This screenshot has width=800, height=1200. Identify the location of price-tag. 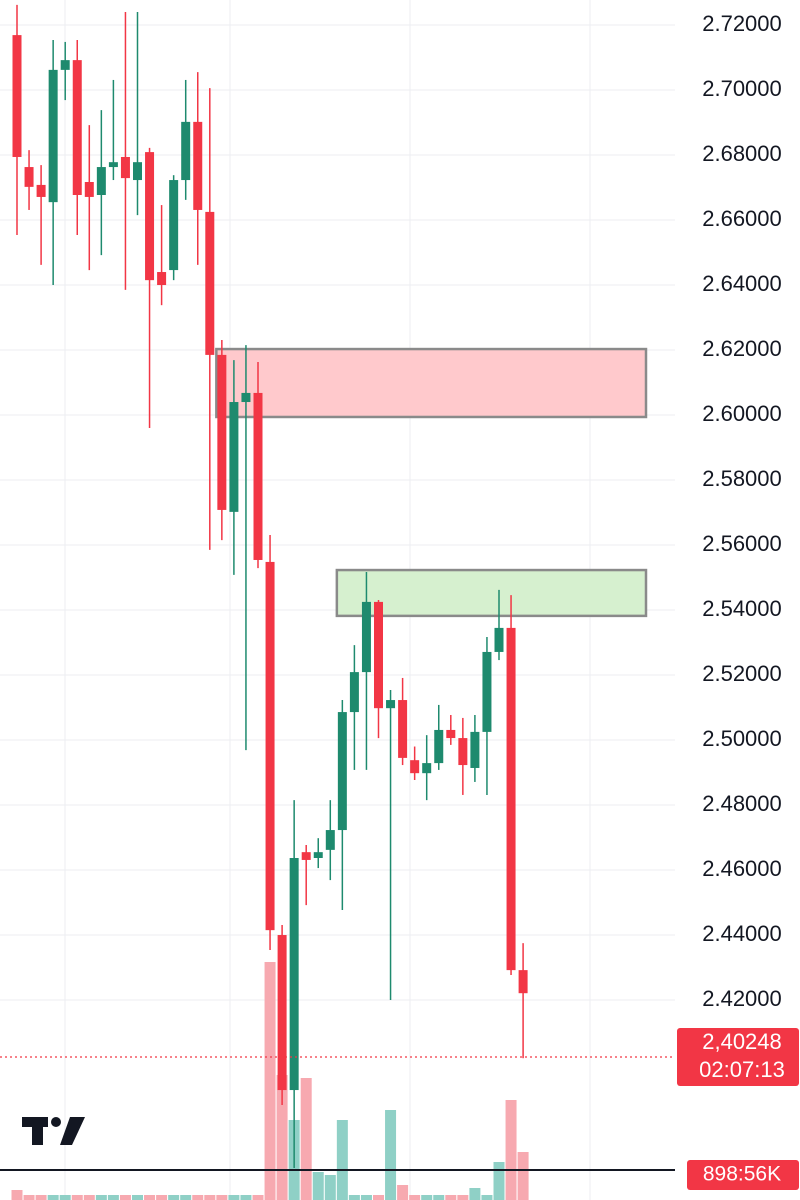
(738, 1056).